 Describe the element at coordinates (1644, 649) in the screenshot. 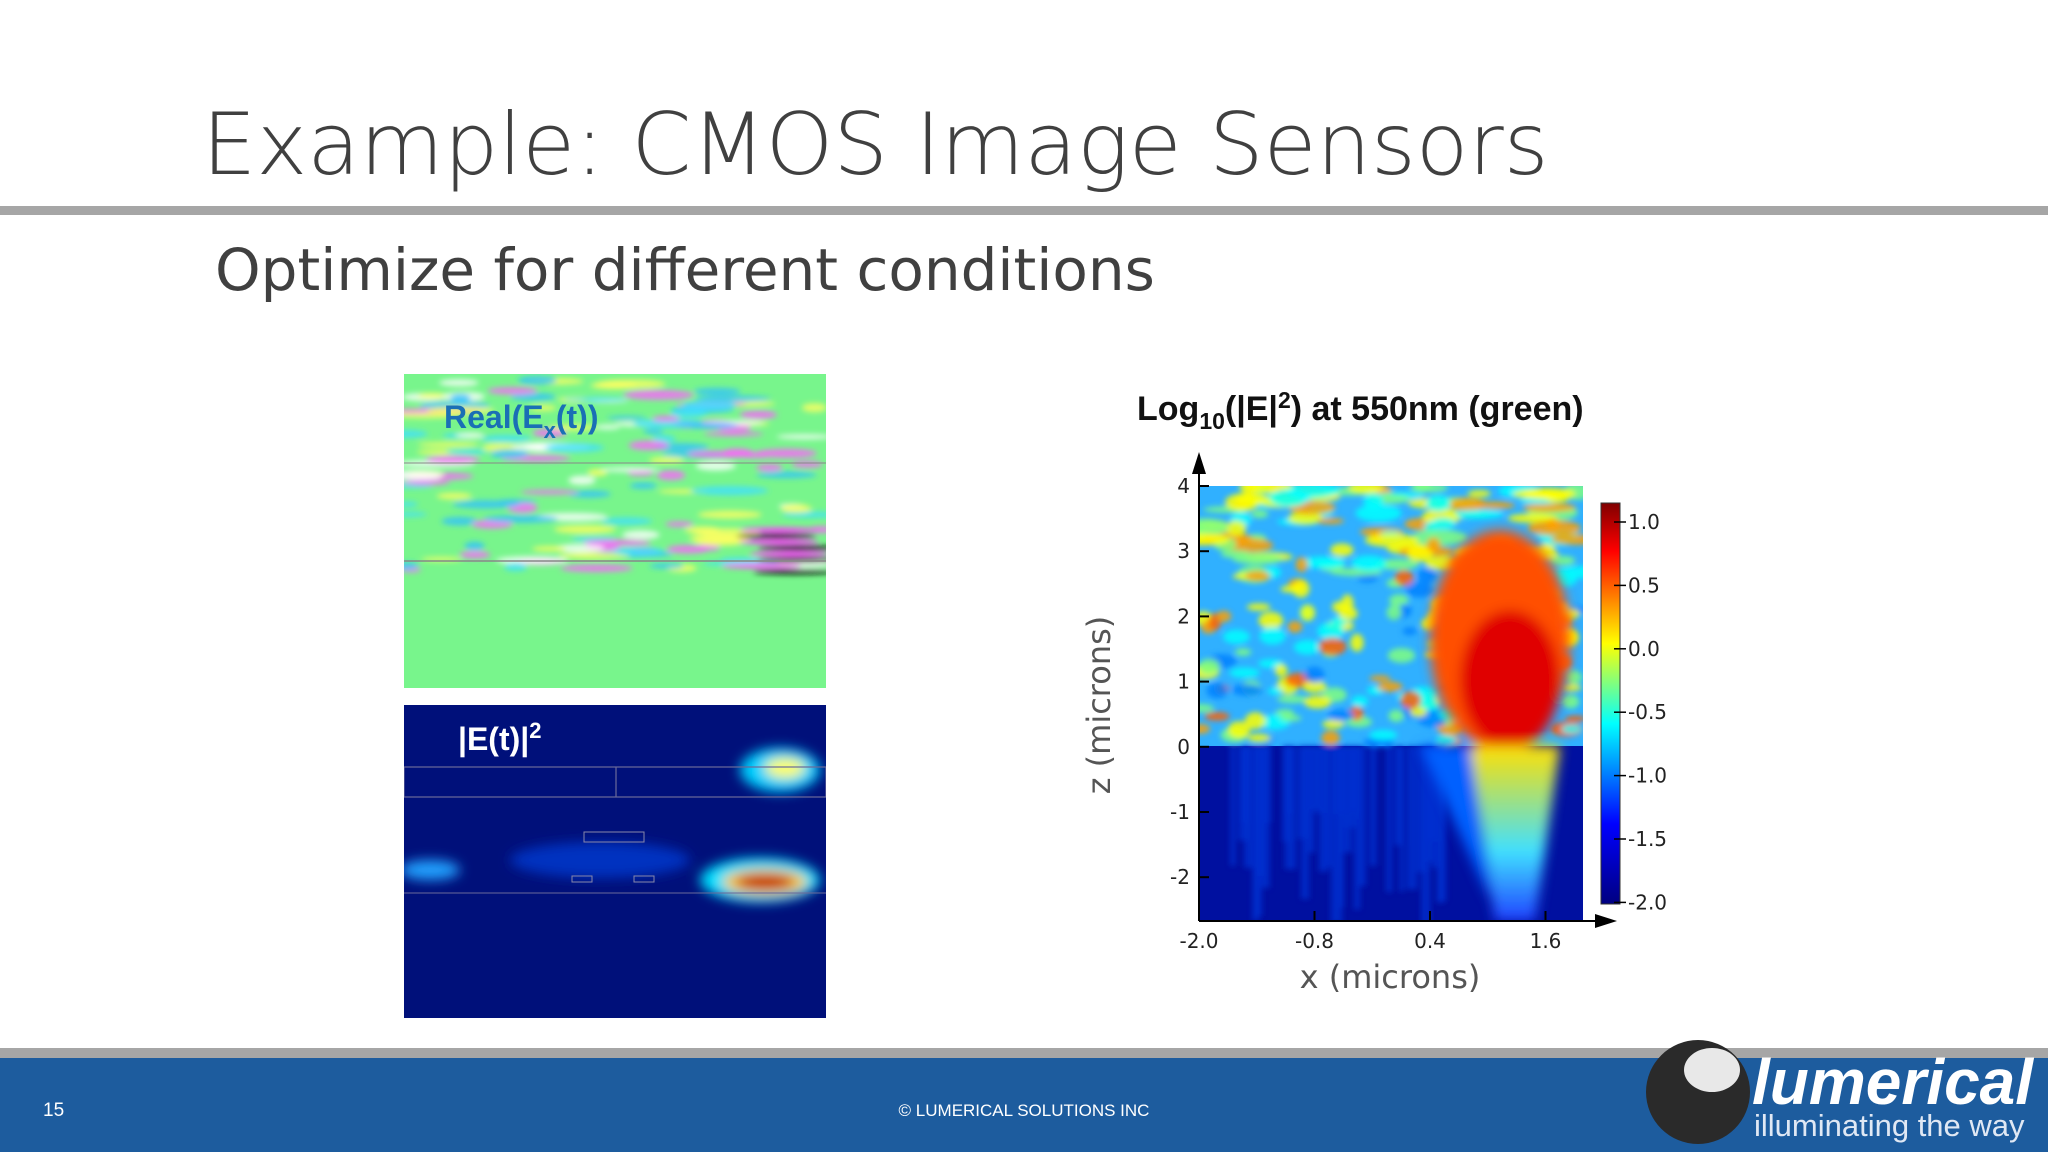

I see `colorbar-tick-label: 0.0` at that location.